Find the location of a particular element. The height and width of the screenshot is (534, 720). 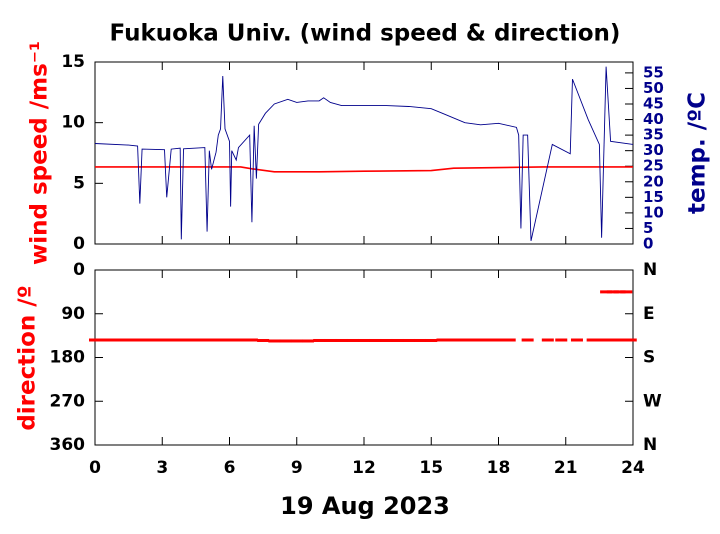

y-tick-label: 180 is located at coordinates (68, 358).